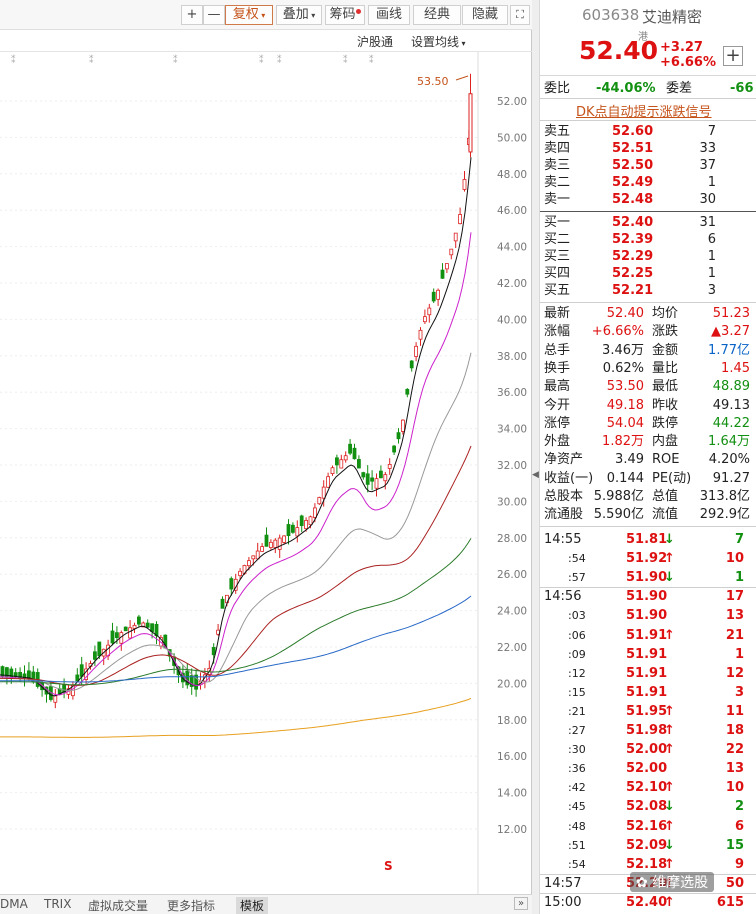 The height and width of the screenshot is (914, 756). Describe the element at coordinates (734, 769) in the screenshot. I see `tick-volume: 13` at that location.